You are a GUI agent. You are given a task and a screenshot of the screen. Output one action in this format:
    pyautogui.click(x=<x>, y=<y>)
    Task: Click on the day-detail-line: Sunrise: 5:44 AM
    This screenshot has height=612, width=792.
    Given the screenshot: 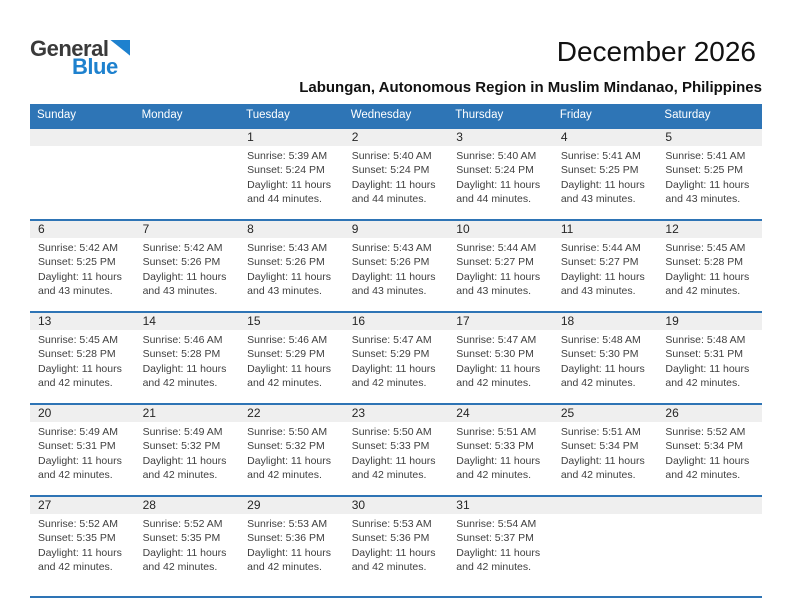 What is the action you would take?
    pyautogui.click(x=600, y=248)
    